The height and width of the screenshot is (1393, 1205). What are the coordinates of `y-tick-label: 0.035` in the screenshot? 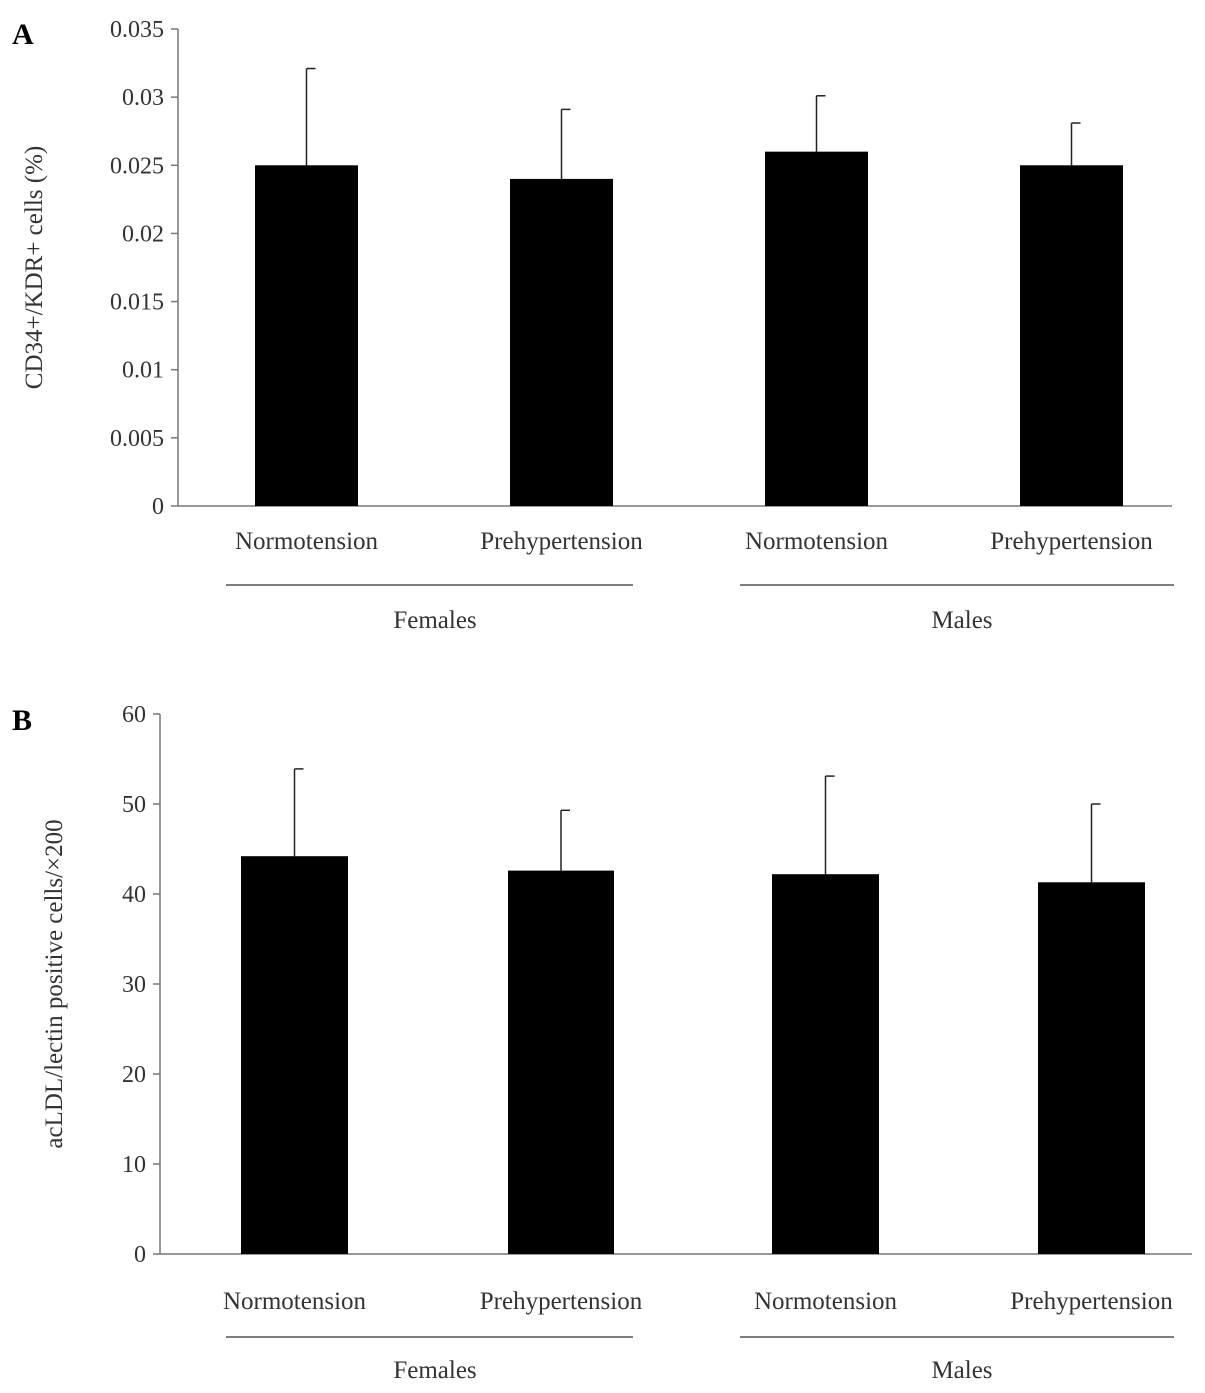 It's located at (137, 30).